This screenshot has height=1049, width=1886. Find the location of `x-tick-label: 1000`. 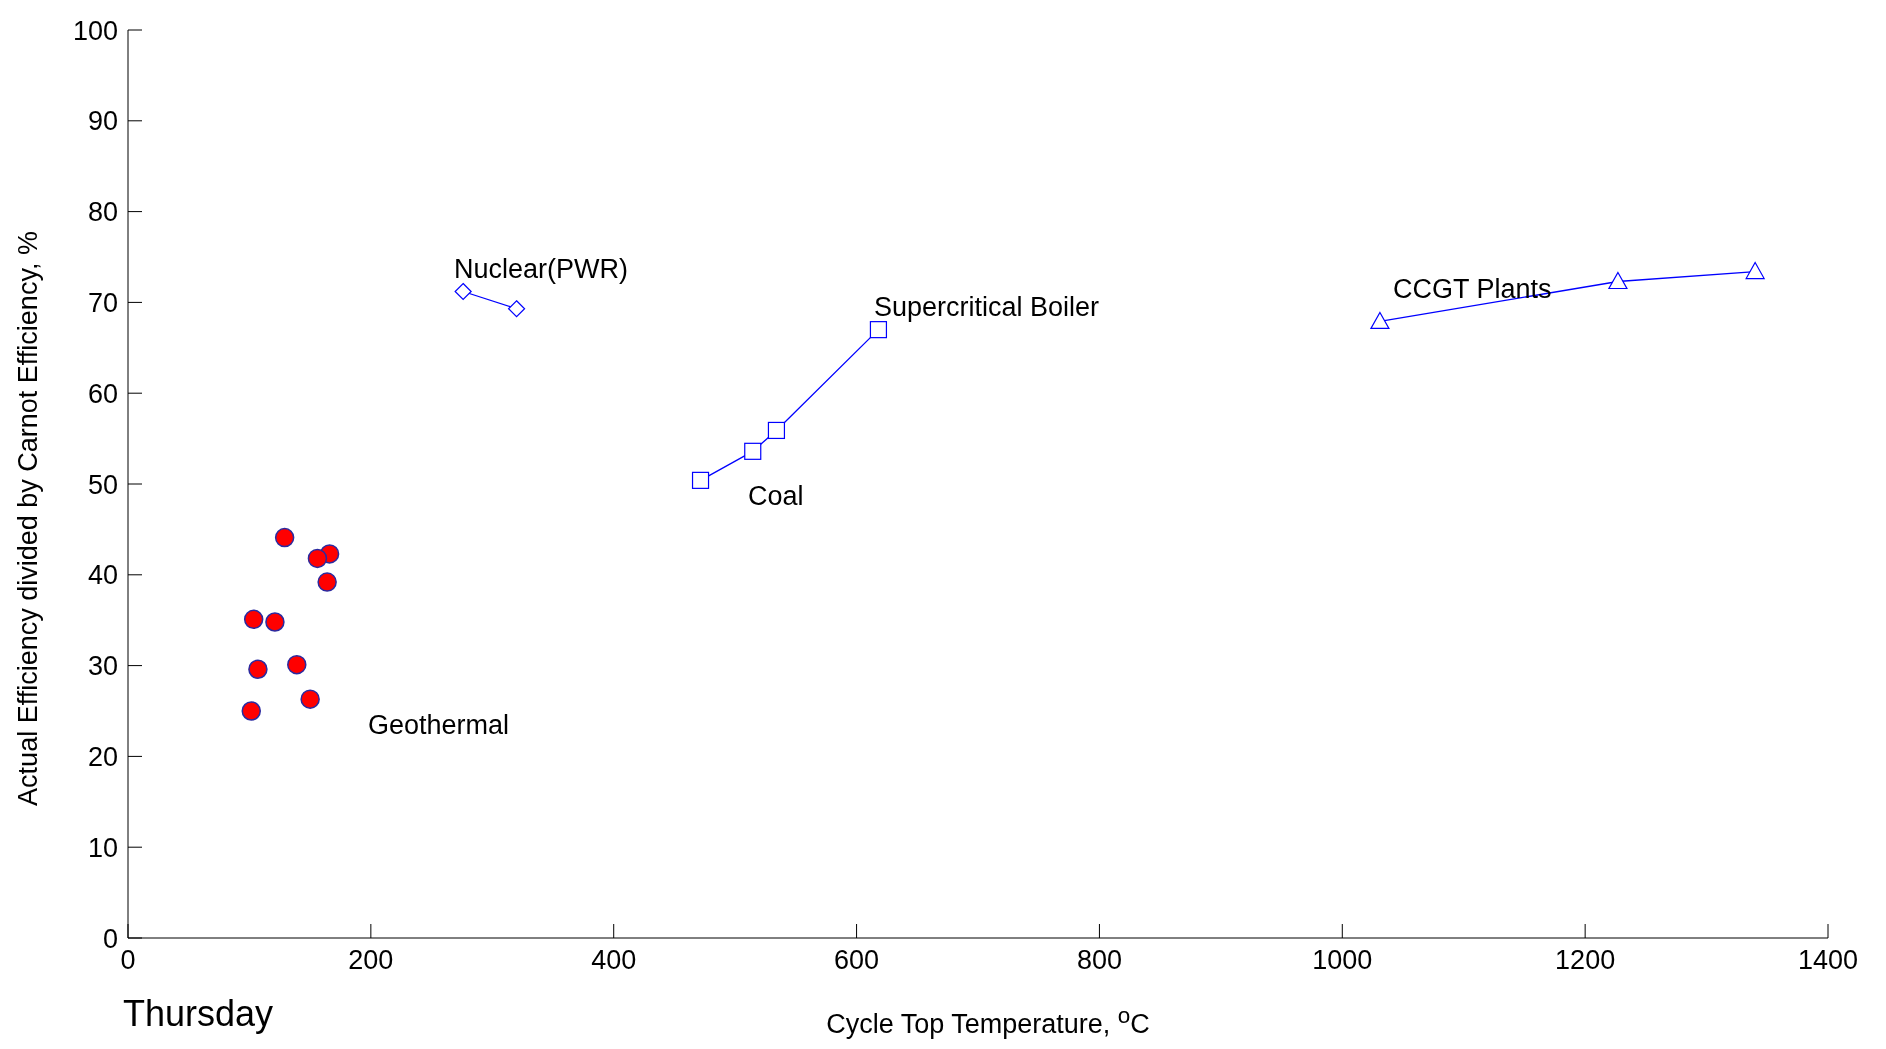

x-tick-label: 1000 is located at coordinates (1342, 960).